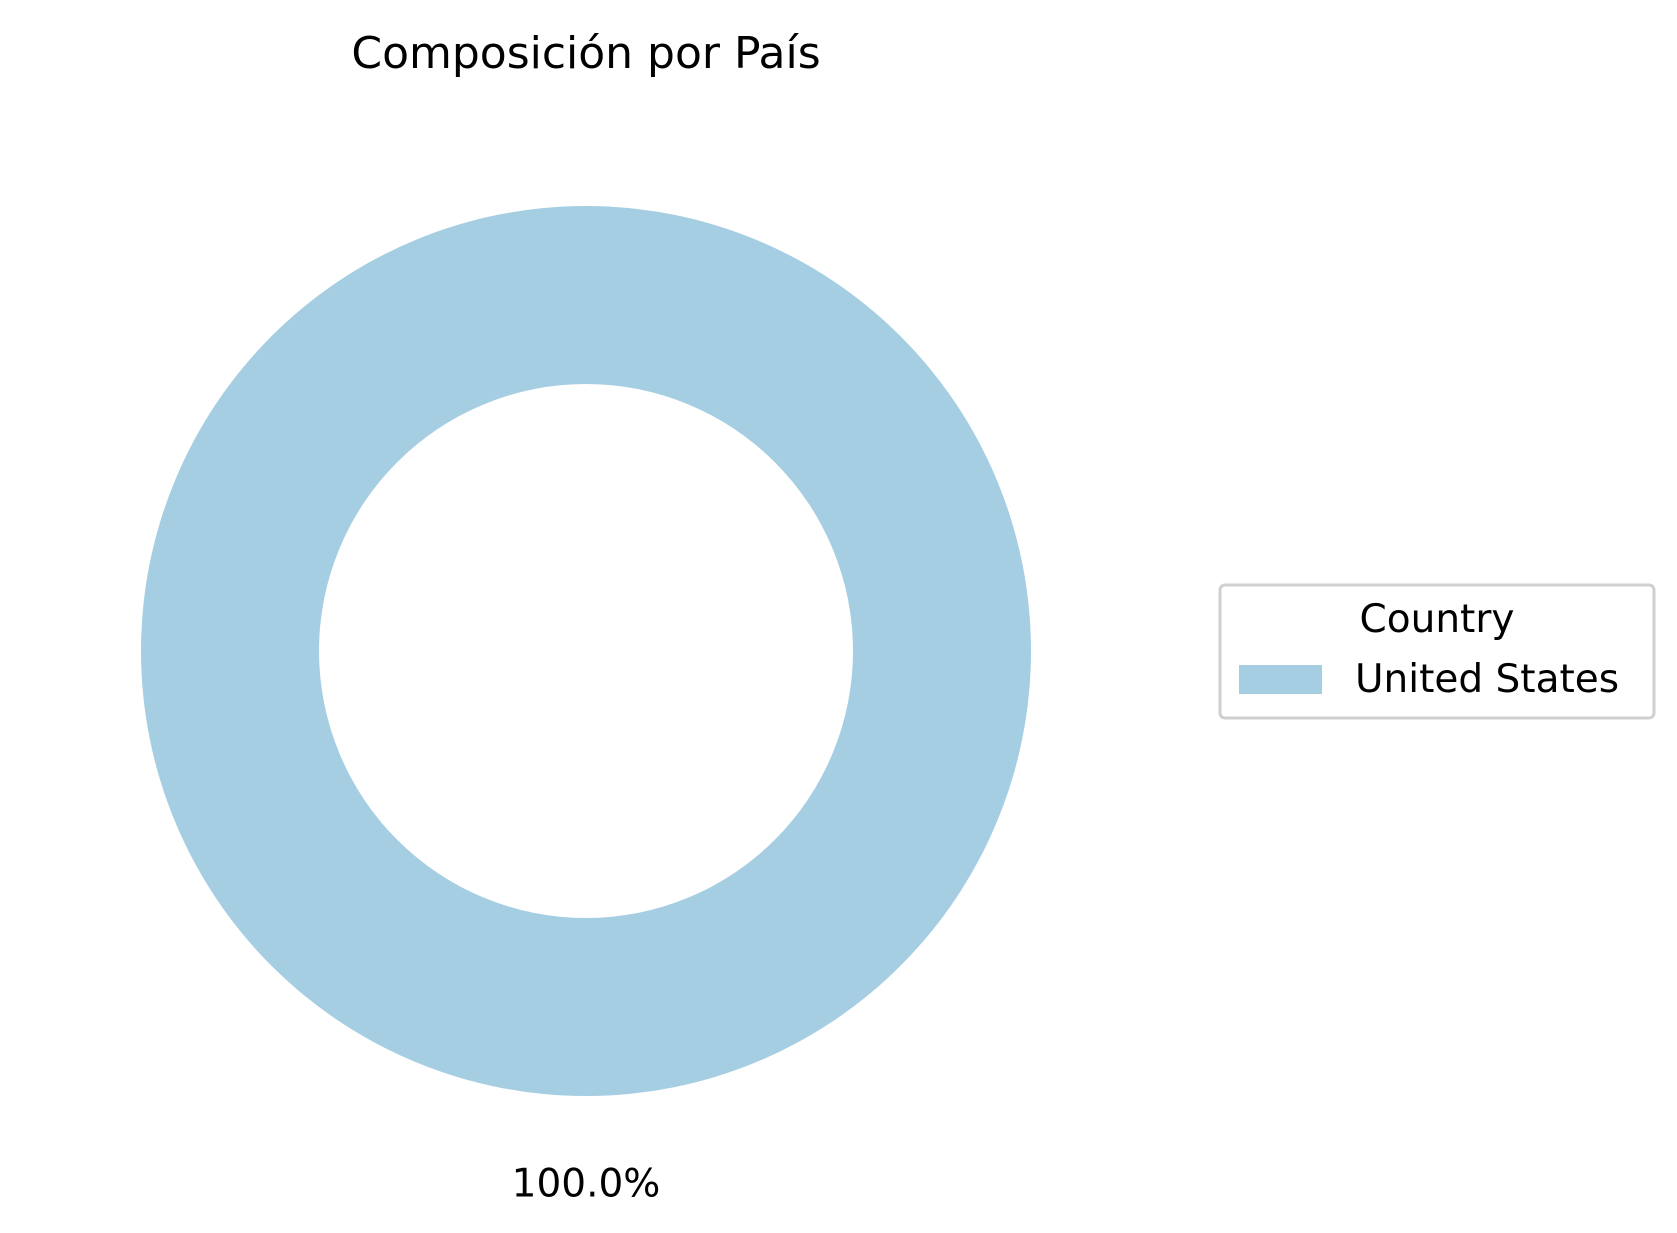 This screenshot has width=1677, height=1233. What do you see at coordinates (1487, 679) in the screenshot?
I see `legend-entry-label: United States` at bounding box center [1487, 679].